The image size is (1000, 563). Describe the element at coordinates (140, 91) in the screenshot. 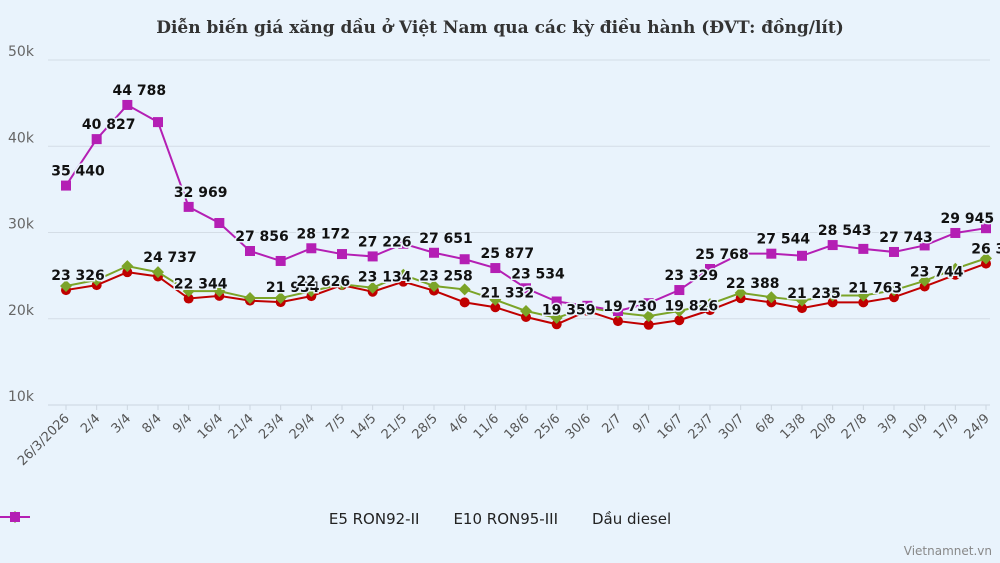

I see `data-label: 44 788` at that location.